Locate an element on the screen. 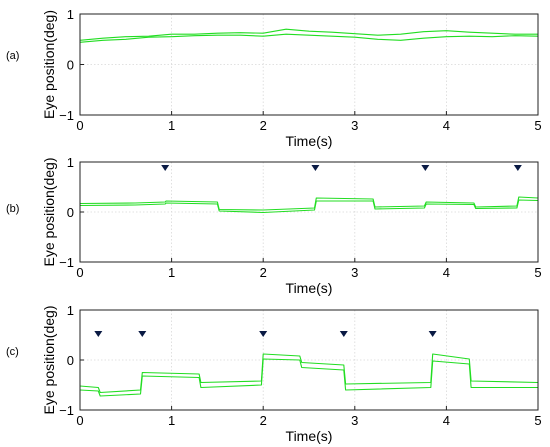 The height and width of the screenshot is (447, 550). panel-a-x-tick-label-1: 1 is located at coordinates (171, 125).